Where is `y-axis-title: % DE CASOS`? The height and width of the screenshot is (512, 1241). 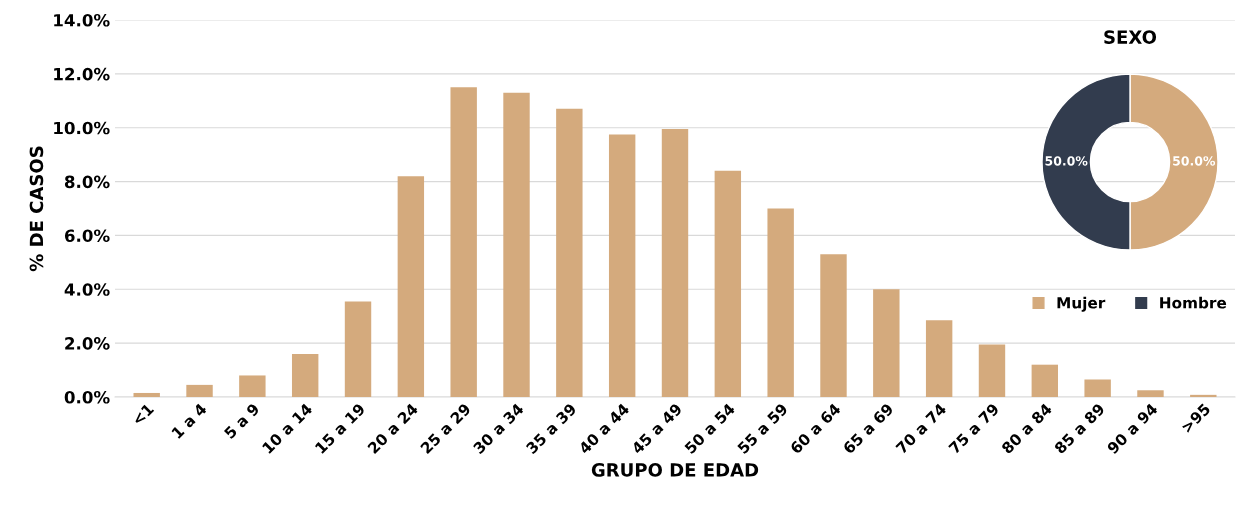 y-axis-title: % DE CASOS is located at coordinates (36, 209).